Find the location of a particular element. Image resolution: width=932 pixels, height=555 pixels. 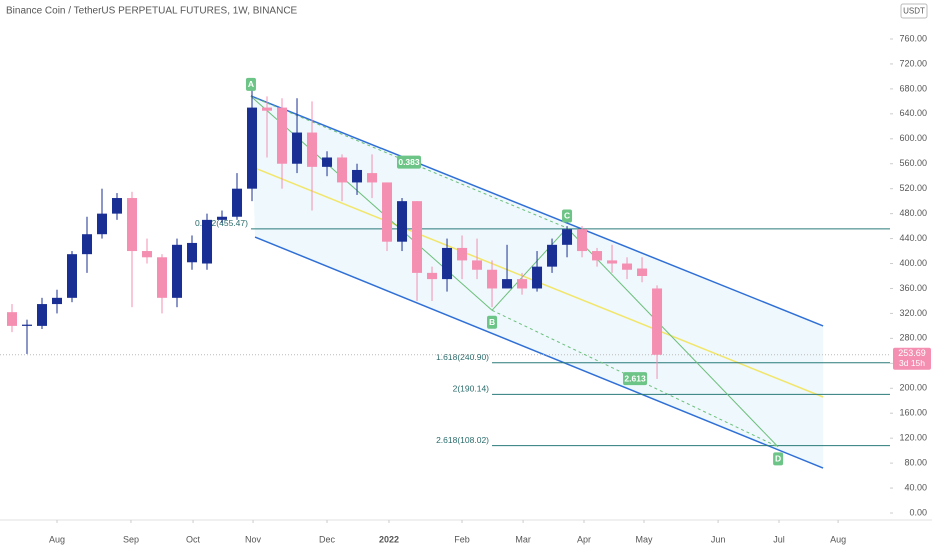

x-tick-label: Mar is located at coordinates (523, 539).